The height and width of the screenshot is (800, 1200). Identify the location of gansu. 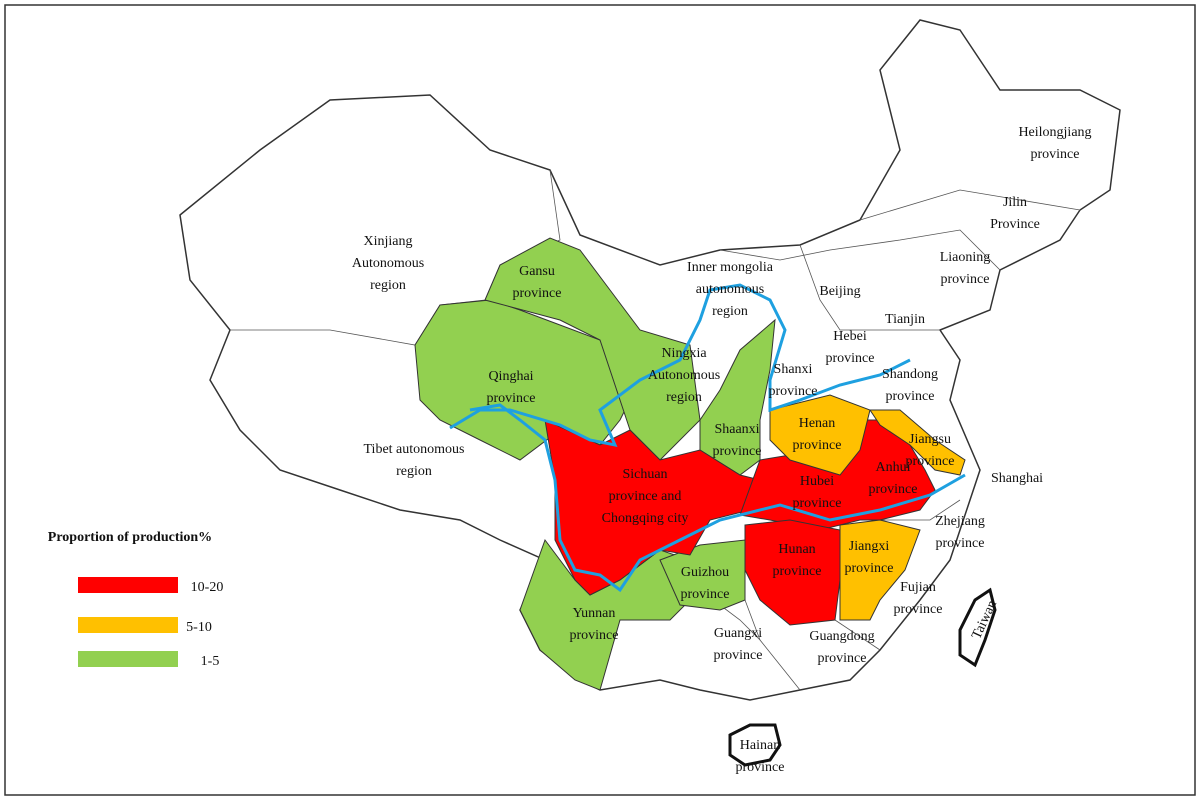
(592, 349).